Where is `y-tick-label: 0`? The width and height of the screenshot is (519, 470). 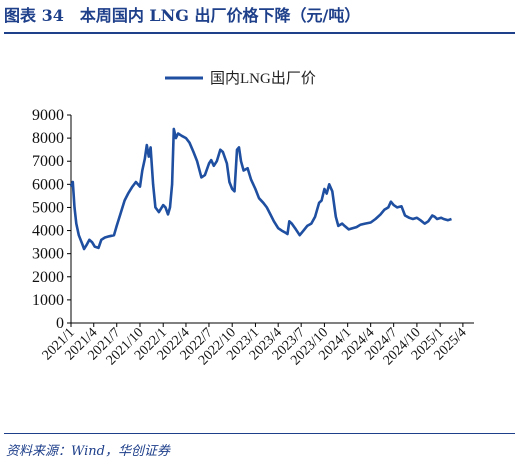 y-tick-label: 0 is located at coordinates (60, 323).